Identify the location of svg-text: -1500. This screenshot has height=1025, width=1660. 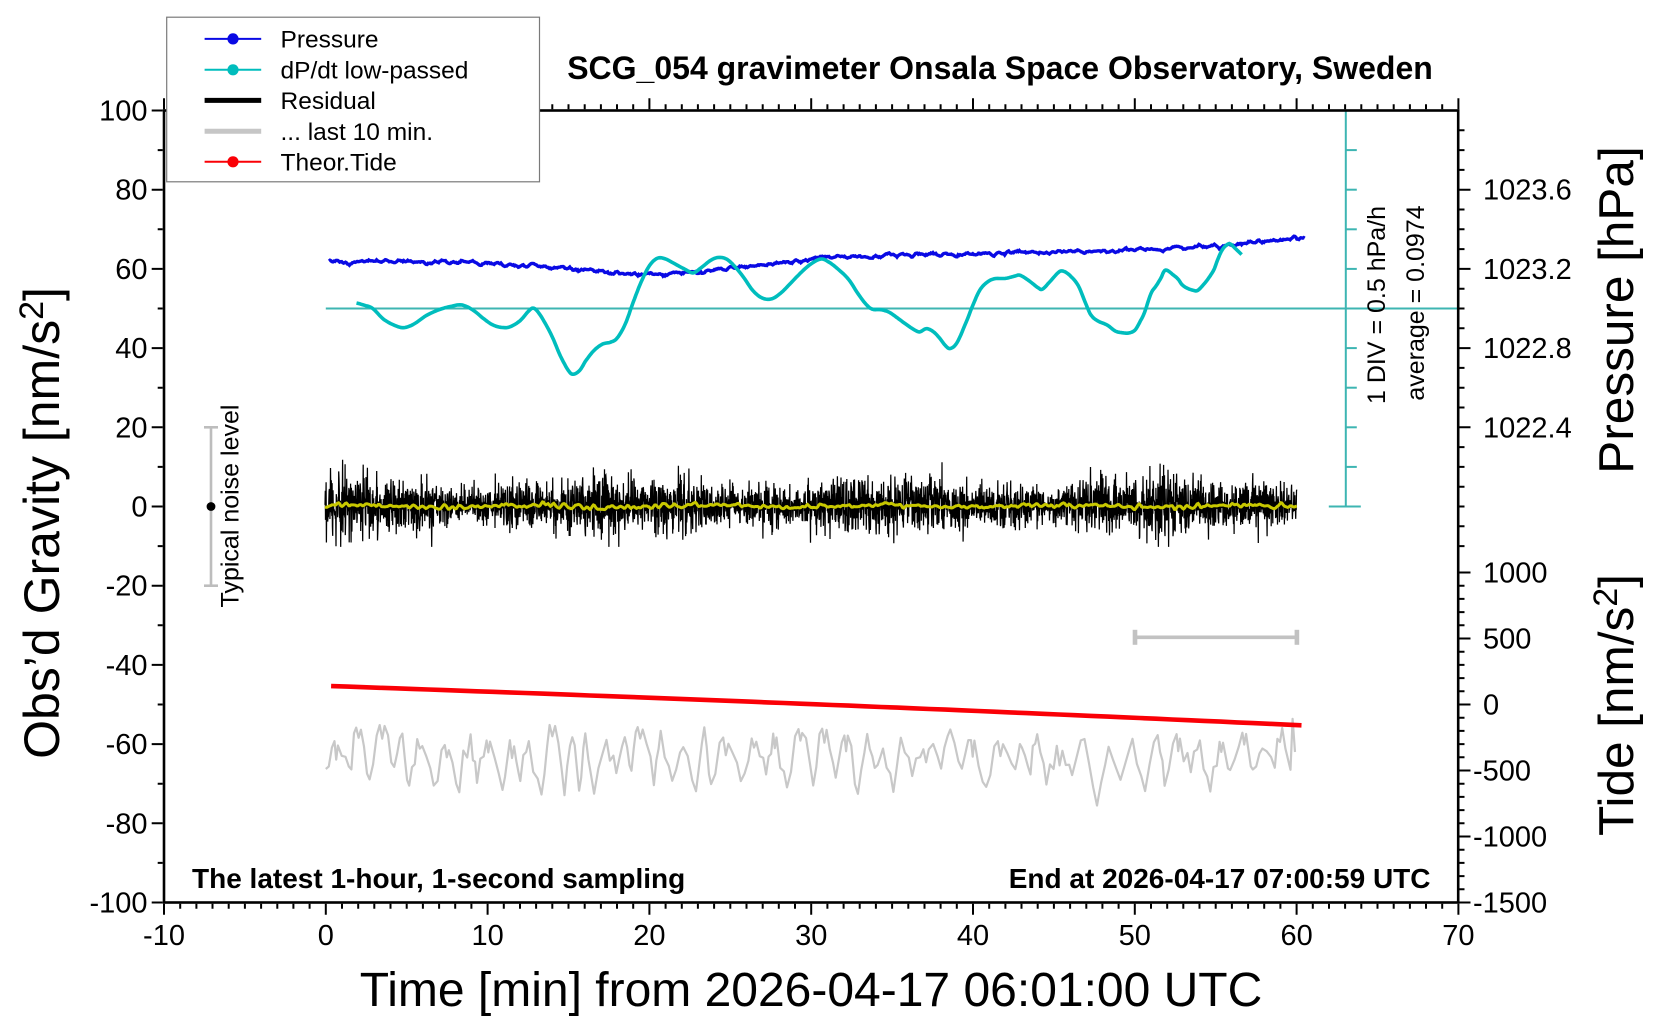
(1510, 904).